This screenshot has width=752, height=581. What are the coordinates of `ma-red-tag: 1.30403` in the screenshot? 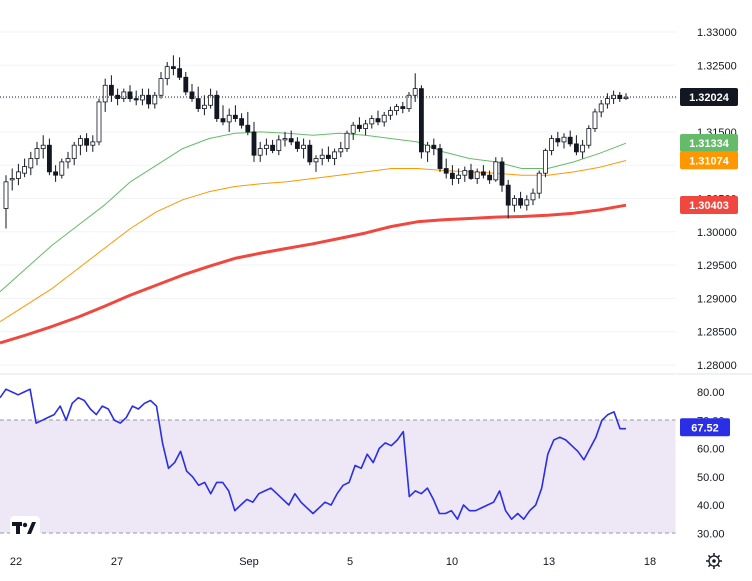 It's located at (709, 204).